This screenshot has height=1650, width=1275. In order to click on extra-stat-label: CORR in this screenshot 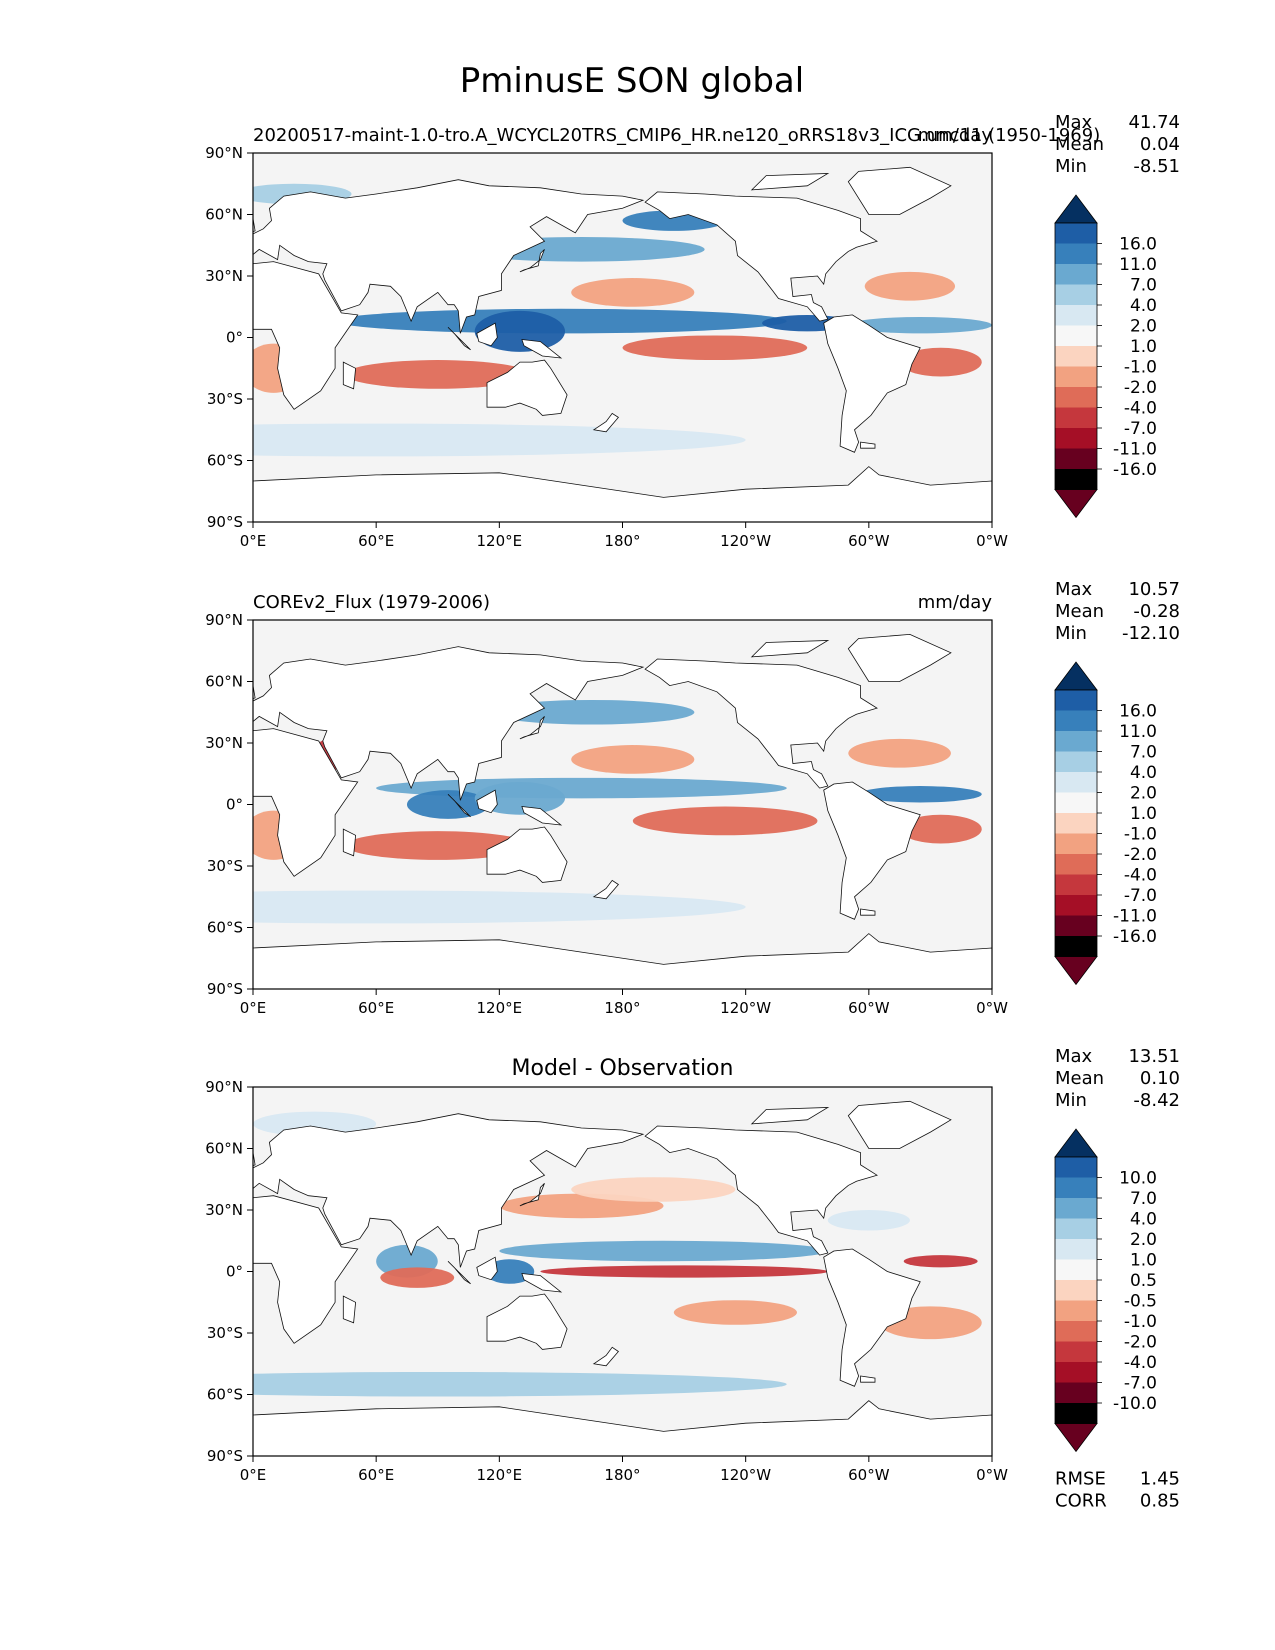, I will do `click(1081, 1501)`.